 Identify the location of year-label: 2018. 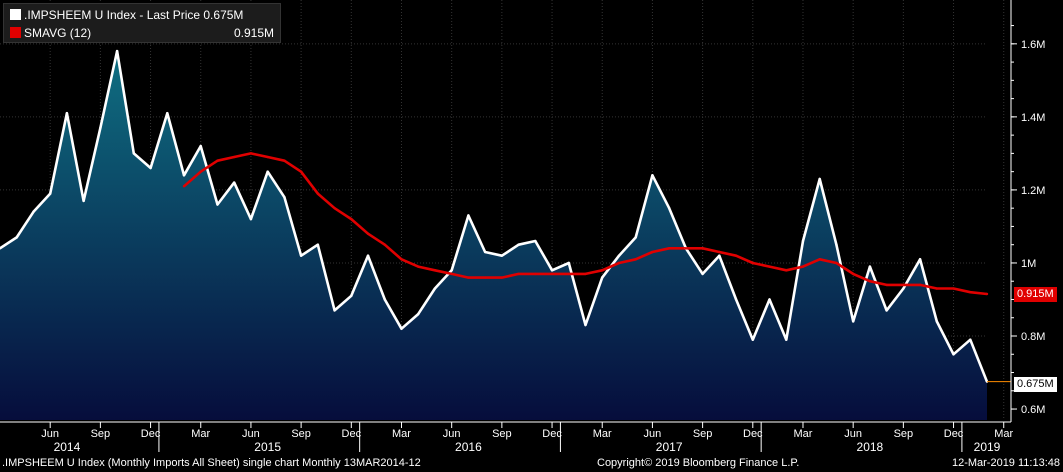
(870, 447).